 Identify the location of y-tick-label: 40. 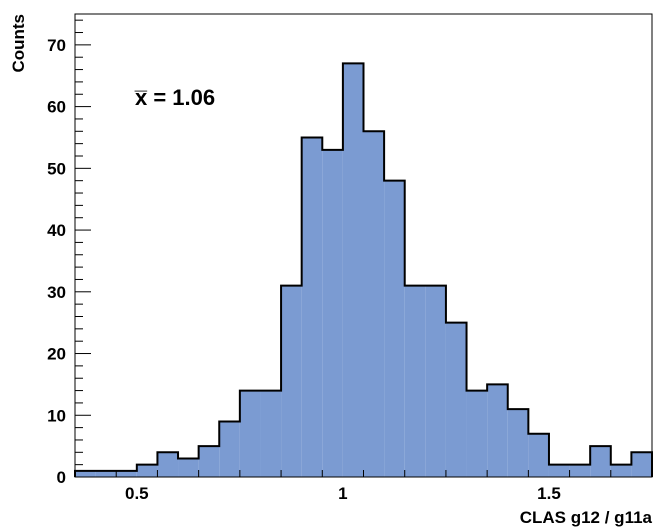
(56, 230).